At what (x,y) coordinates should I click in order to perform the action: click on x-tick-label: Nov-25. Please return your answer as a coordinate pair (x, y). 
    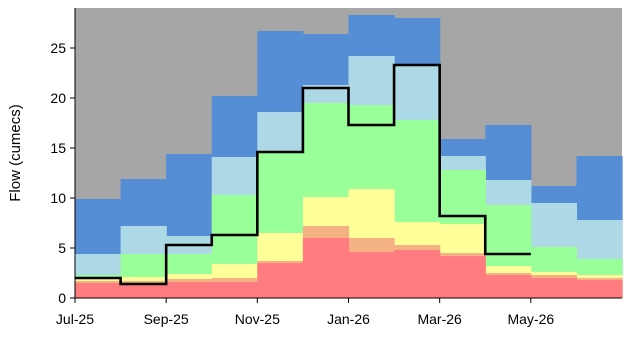
    Looking at the image, I should click on (257, 319).